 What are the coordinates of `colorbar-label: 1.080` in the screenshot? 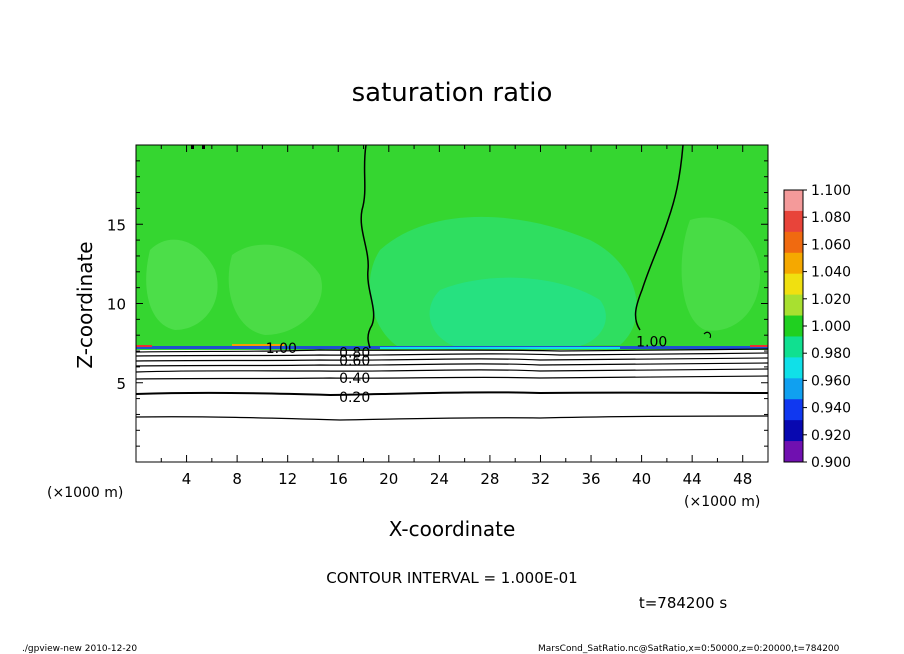 It's located at (831, 218).